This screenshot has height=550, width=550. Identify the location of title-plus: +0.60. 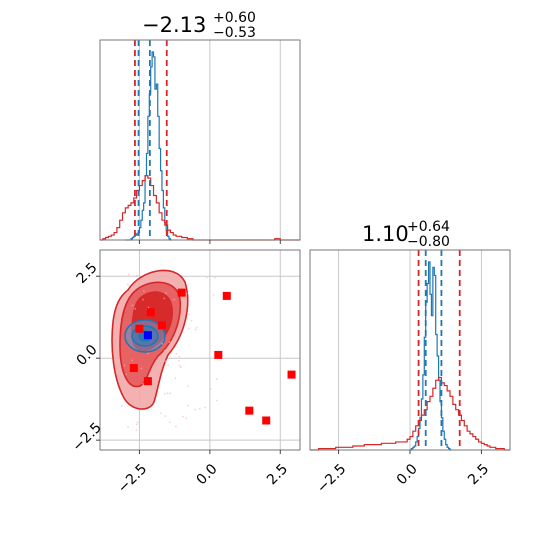
(234, 18).